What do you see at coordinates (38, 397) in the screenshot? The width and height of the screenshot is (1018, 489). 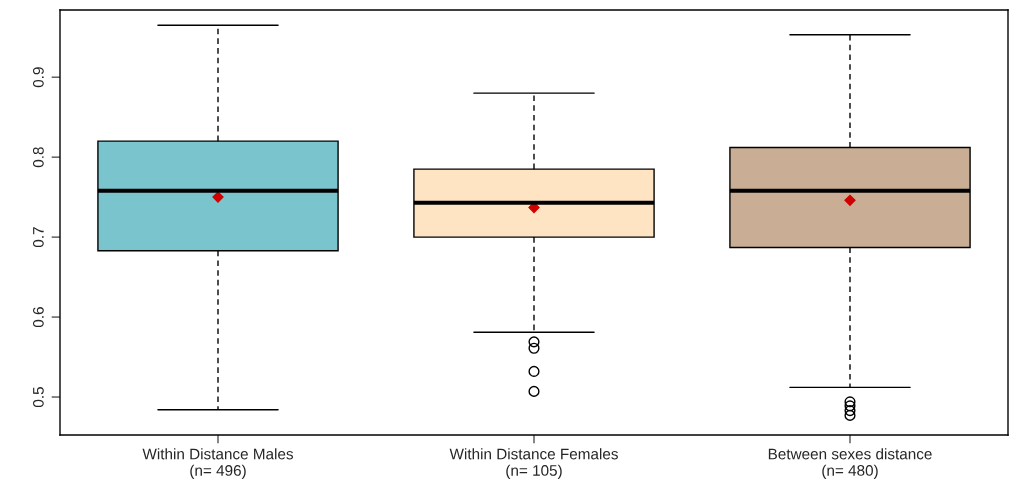 I see `y-tick-label: 0.5` at bounding box center [38, 397].